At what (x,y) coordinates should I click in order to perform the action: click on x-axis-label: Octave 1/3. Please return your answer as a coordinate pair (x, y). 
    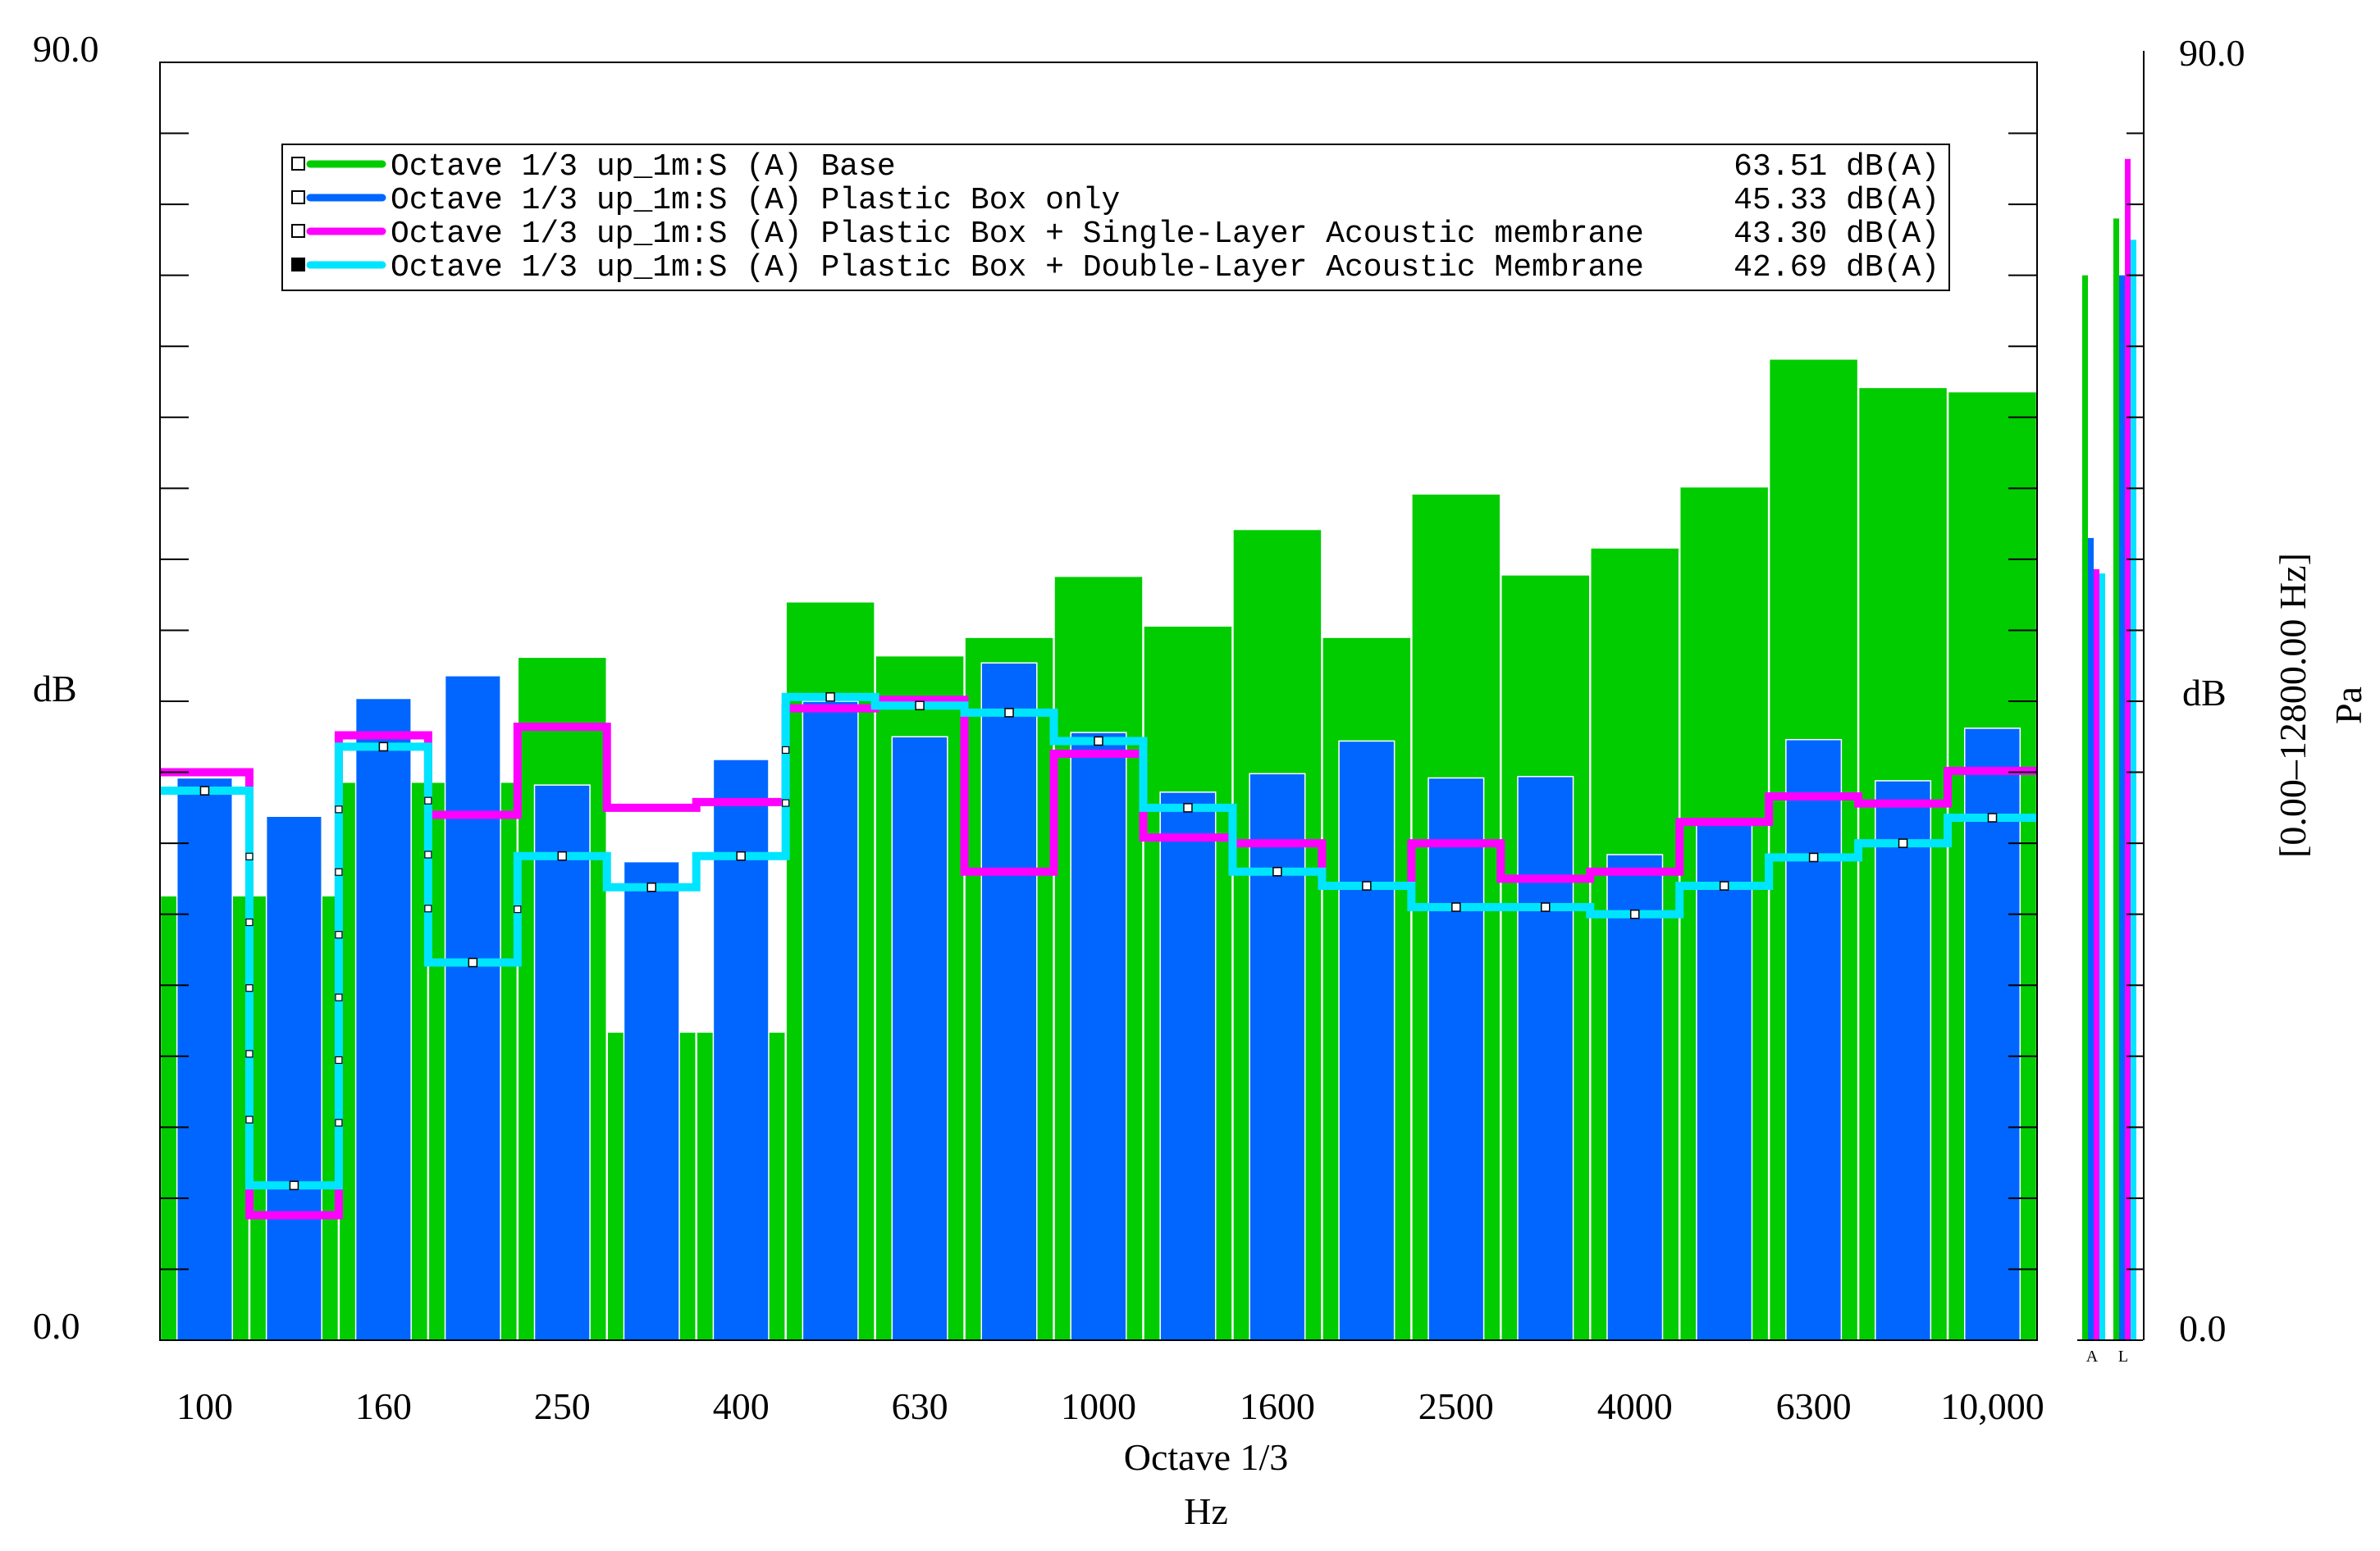
    Looking at the image, I should click on (1207, 1457).